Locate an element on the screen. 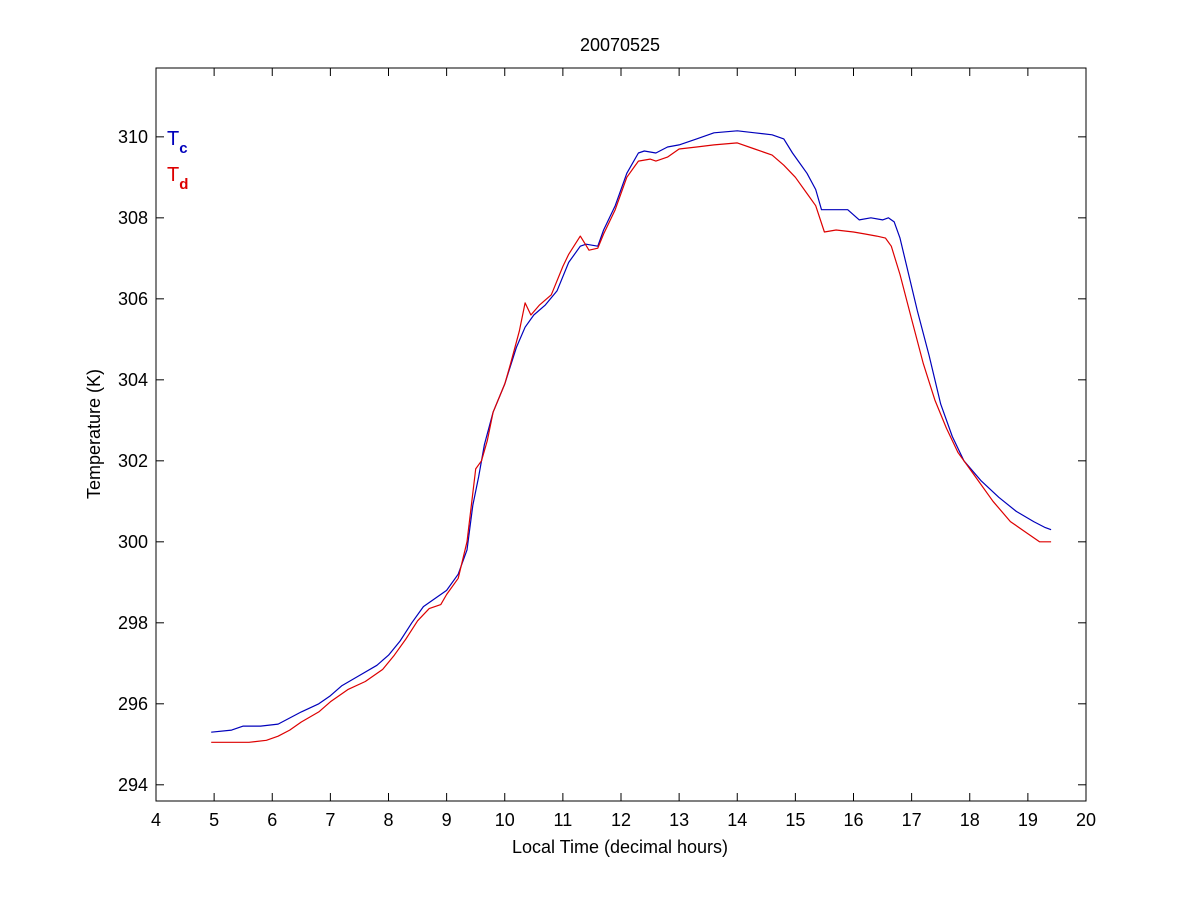 This screenshot has height=905, width=1200. legend-entry: Td is located at coordinates (177, 178).